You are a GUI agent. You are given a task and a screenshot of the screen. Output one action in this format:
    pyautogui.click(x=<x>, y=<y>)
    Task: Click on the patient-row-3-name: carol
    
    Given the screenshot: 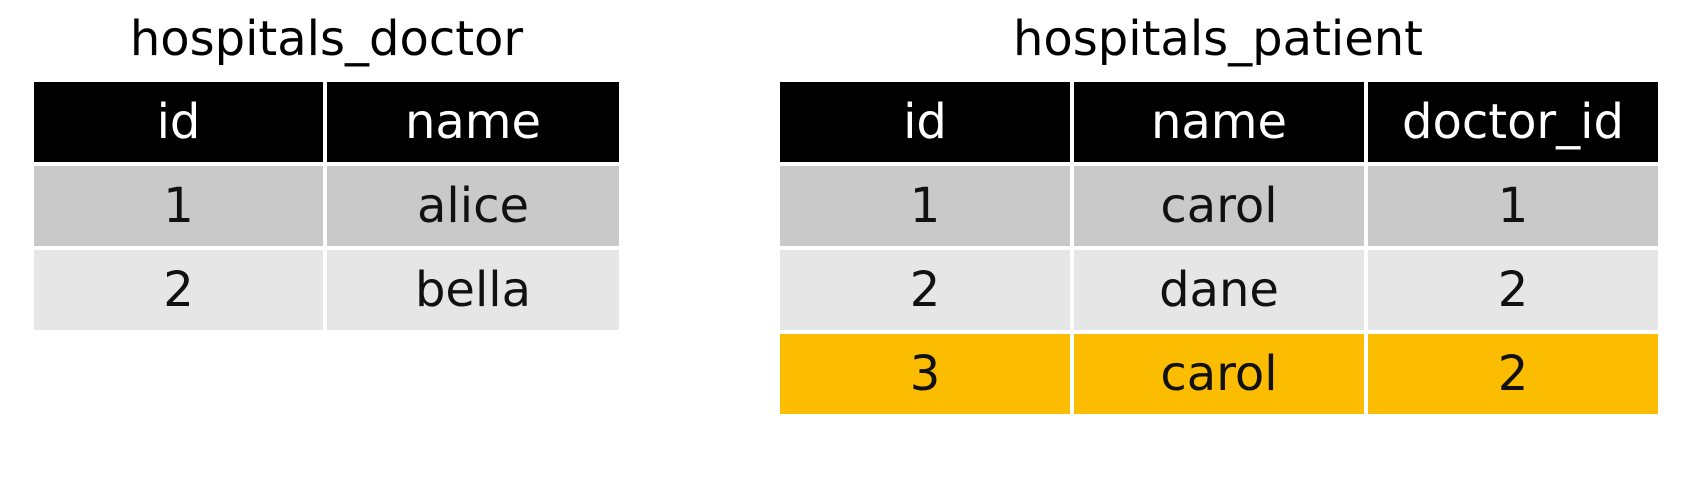 What is the action you would take?
    pyautogui.click(x=1219, y=374)
    